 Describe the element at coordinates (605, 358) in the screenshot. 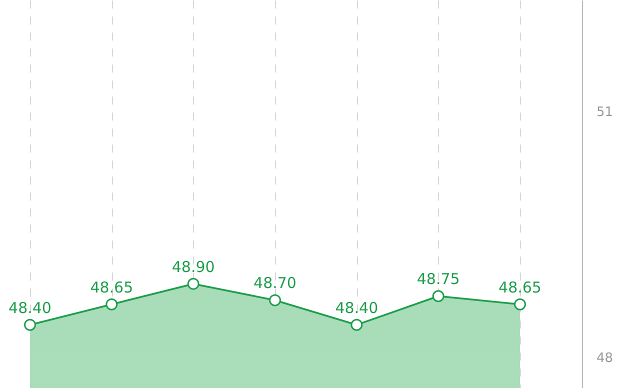

I see `y-tick-label: 48` at that location.